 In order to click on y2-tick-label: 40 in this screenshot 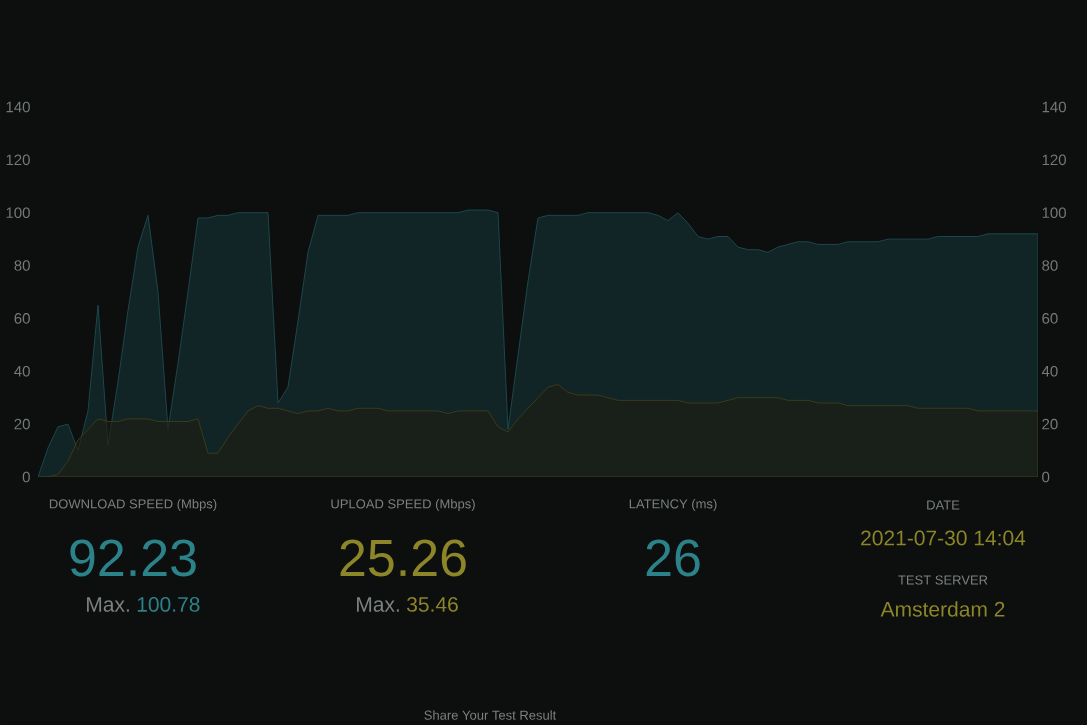, I will do `click(1049, 371)`.